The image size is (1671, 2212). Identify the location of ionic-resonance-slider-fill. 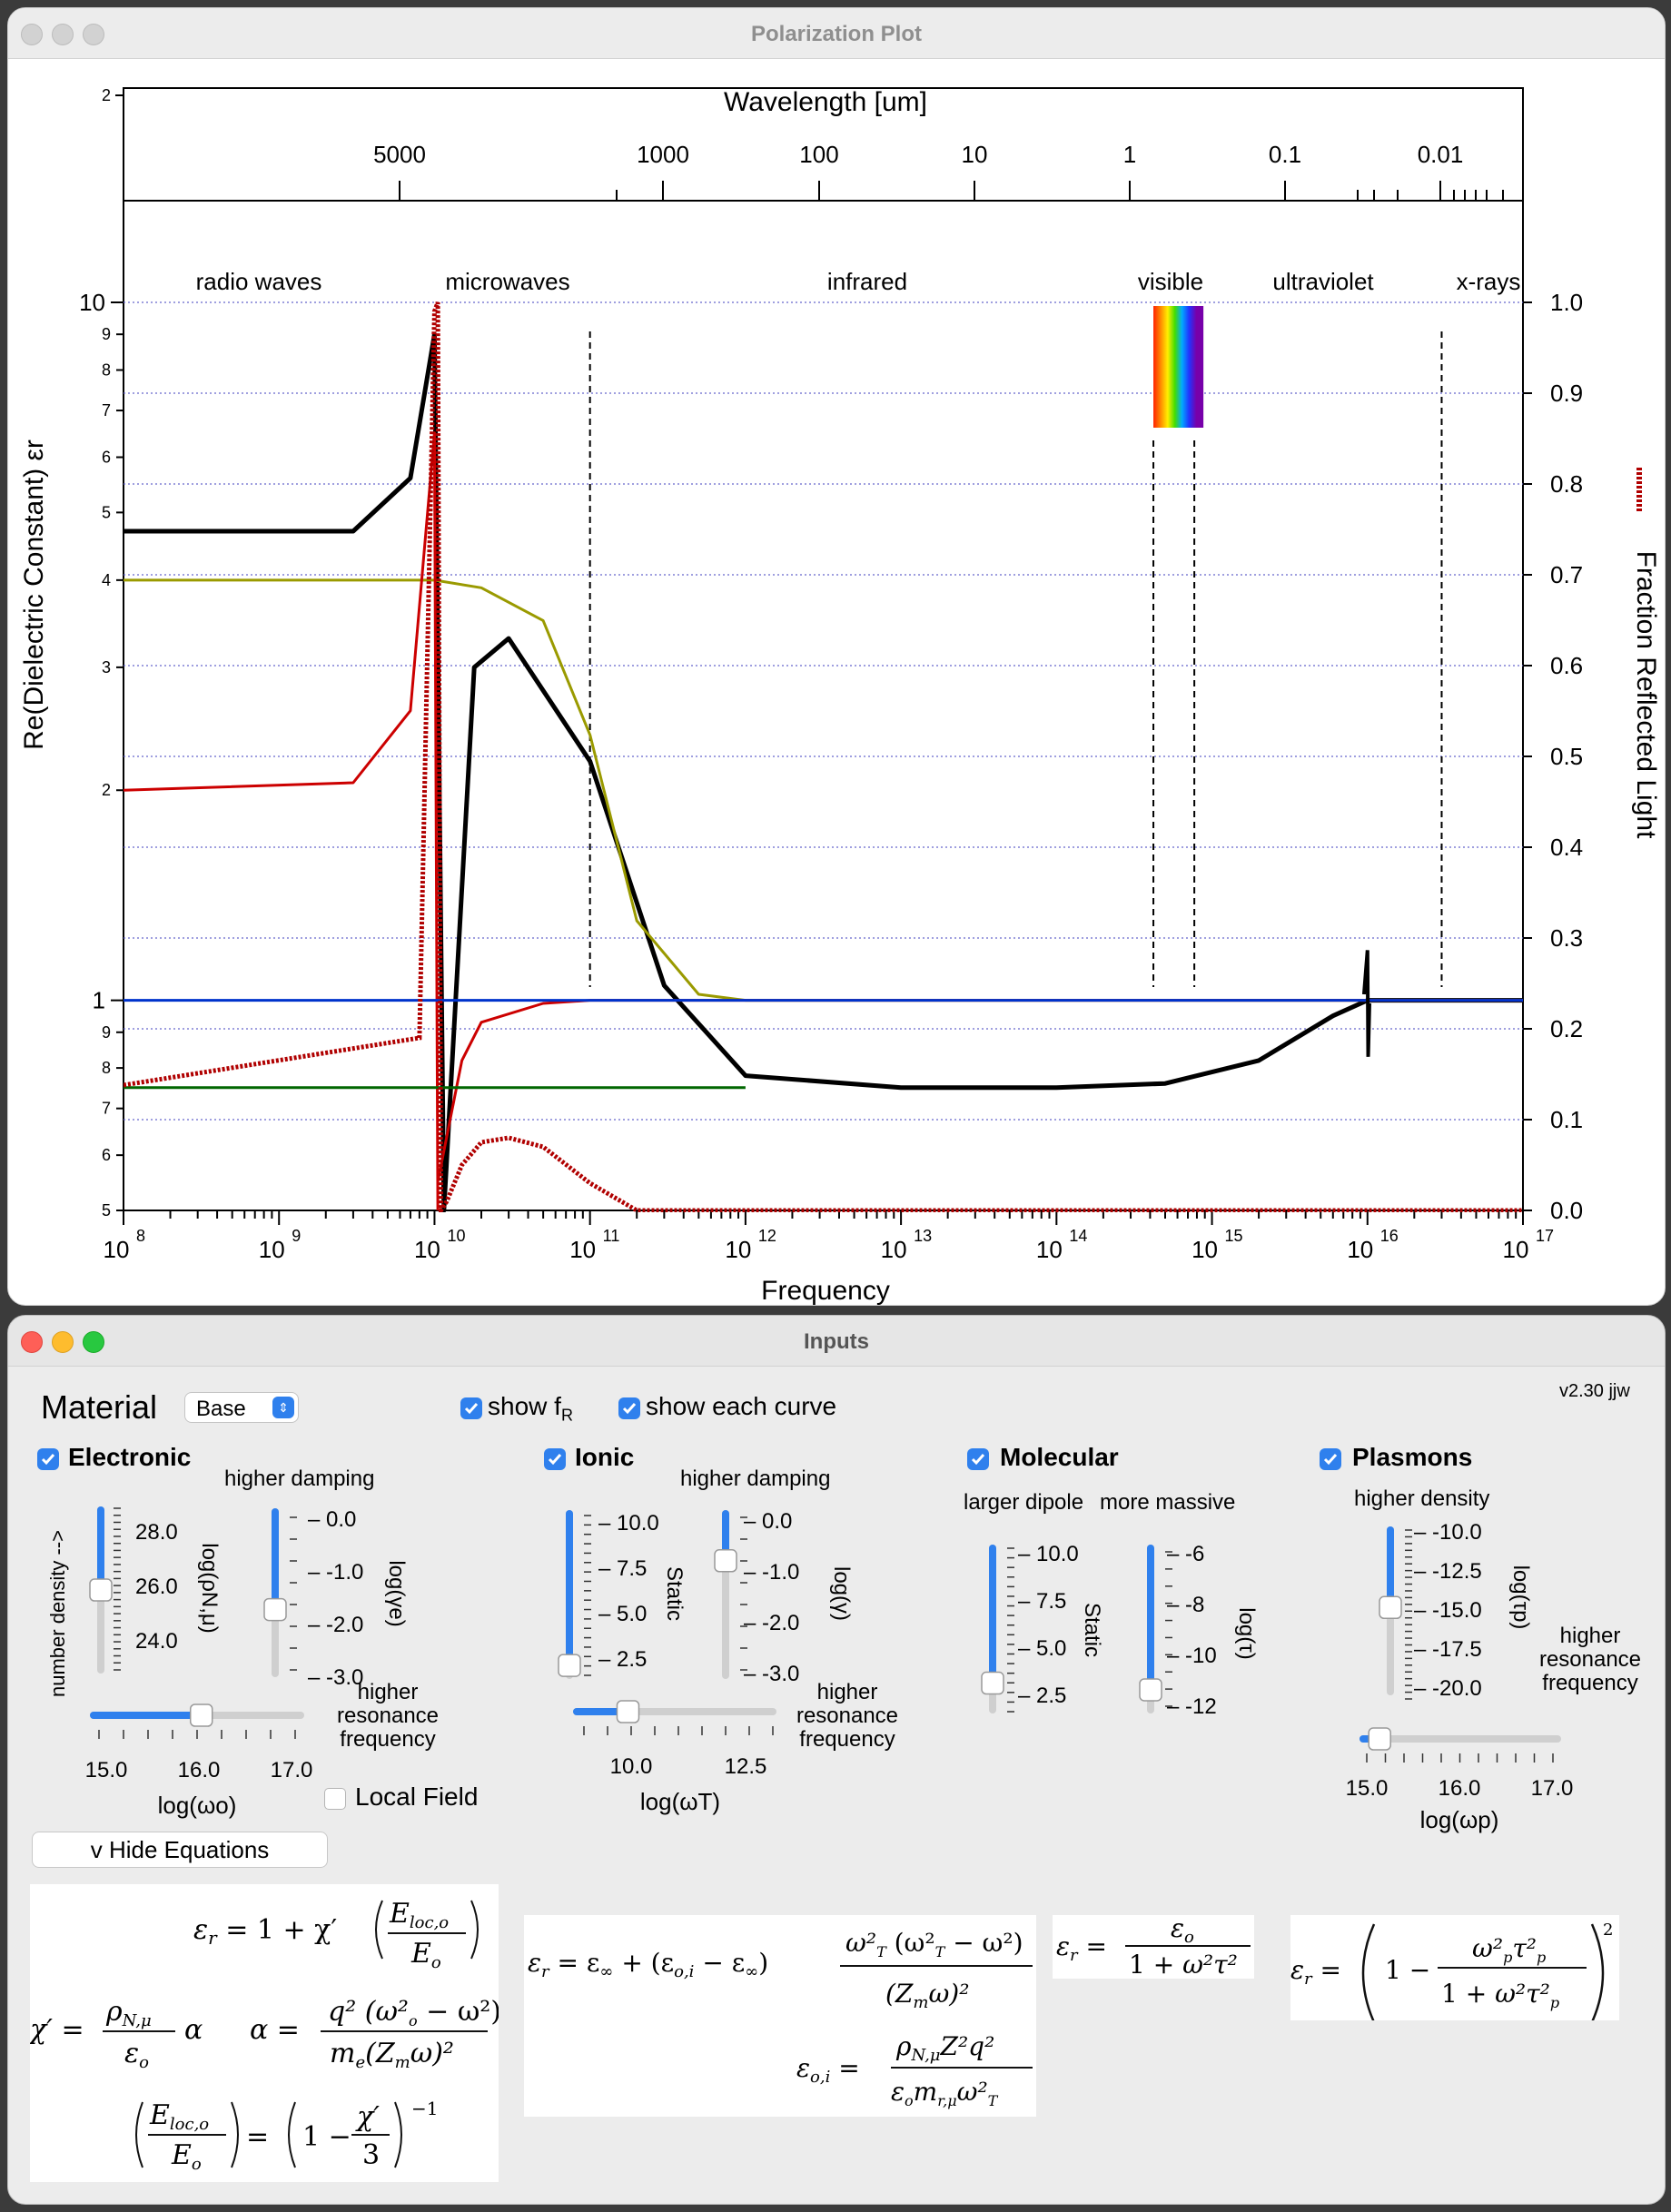
(600, 1711).